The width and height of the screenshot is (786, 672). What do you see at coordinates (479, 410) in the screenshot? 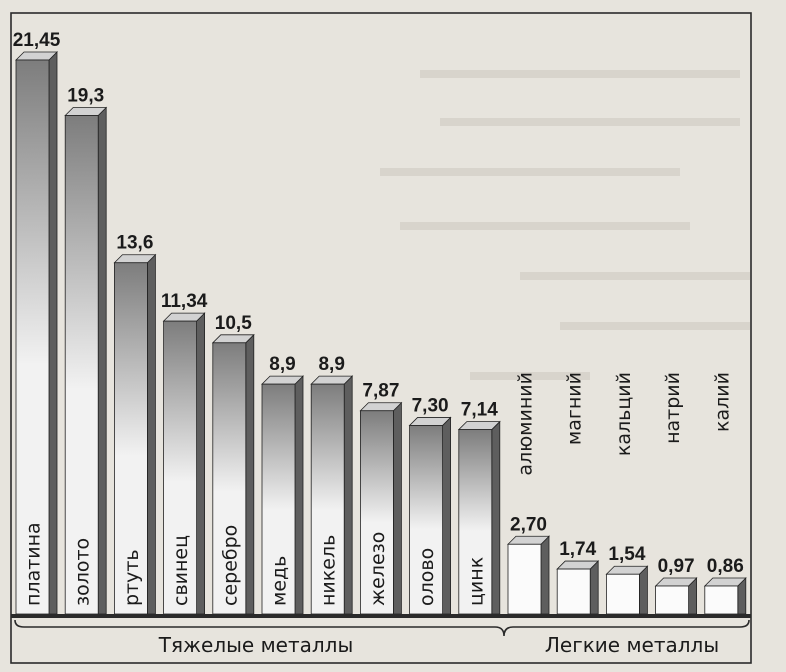
I see `value-label-9: 7,14` at bounding box center [479, 410].